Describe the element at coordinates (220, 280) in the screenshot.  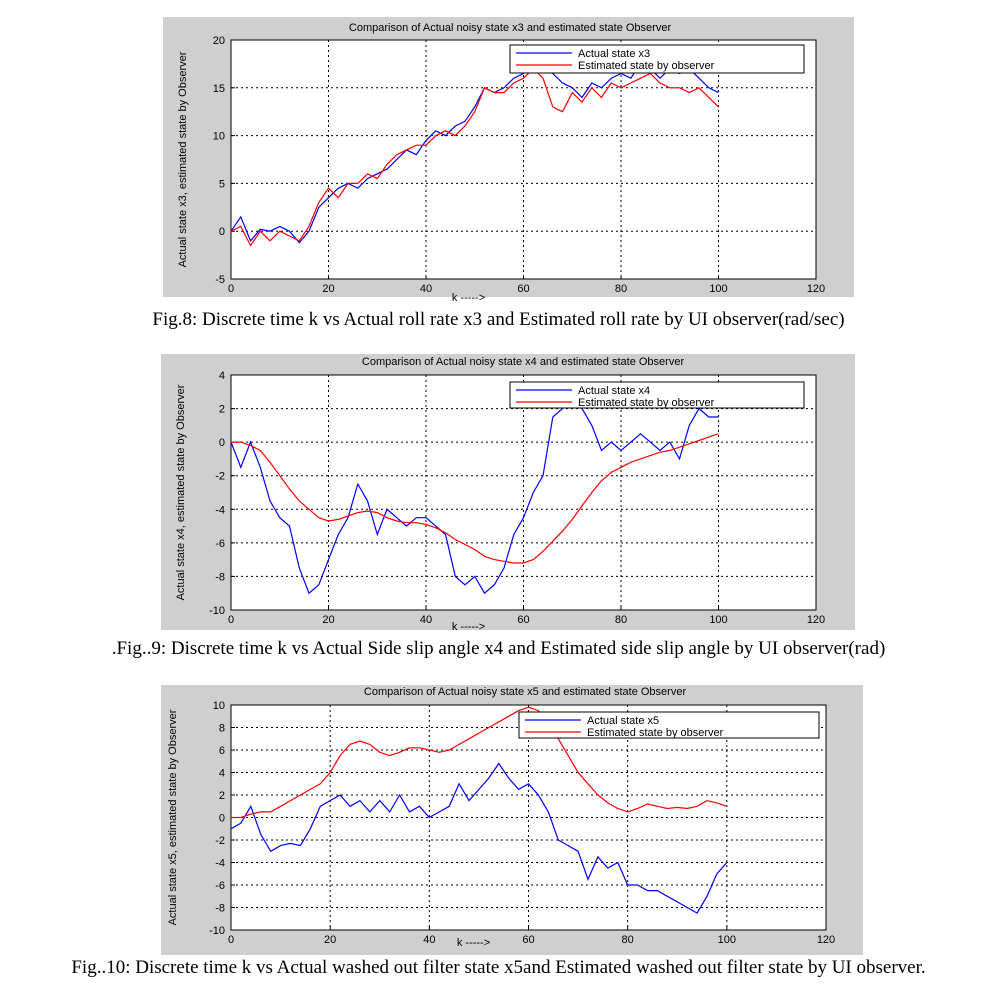
I see `y-tick-label: -5` at that location.